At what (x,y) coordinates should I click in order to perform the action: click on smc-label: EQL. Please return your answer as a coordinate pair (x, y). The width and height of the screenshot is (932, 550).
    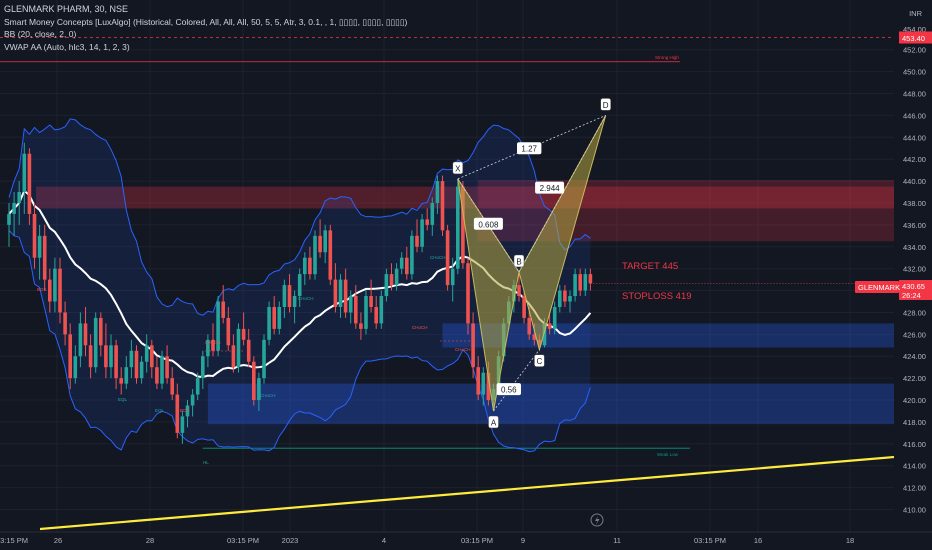
    Looking at the image, I should click on (160, 410).